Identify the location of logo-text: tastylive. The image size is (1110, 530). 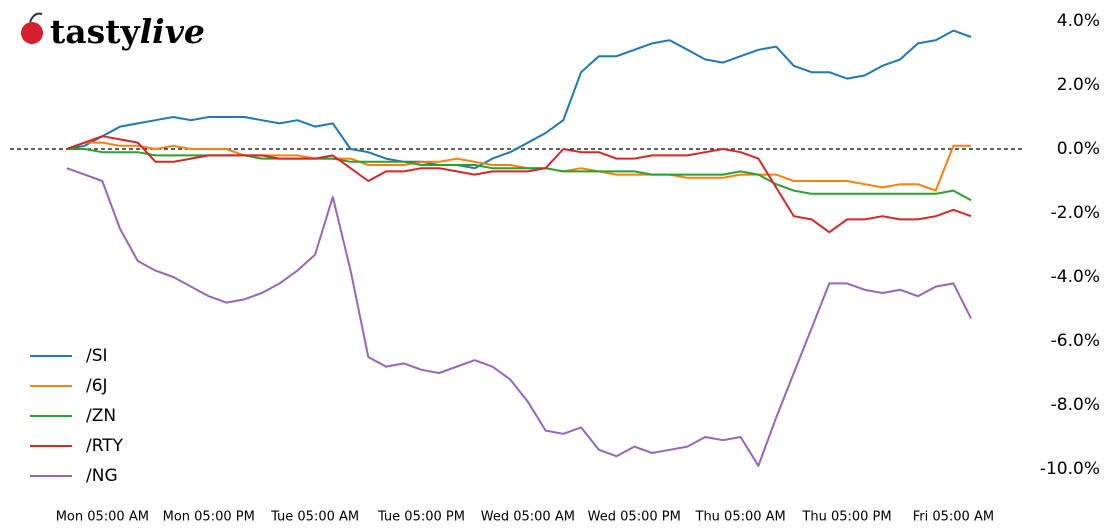
(127, 31).